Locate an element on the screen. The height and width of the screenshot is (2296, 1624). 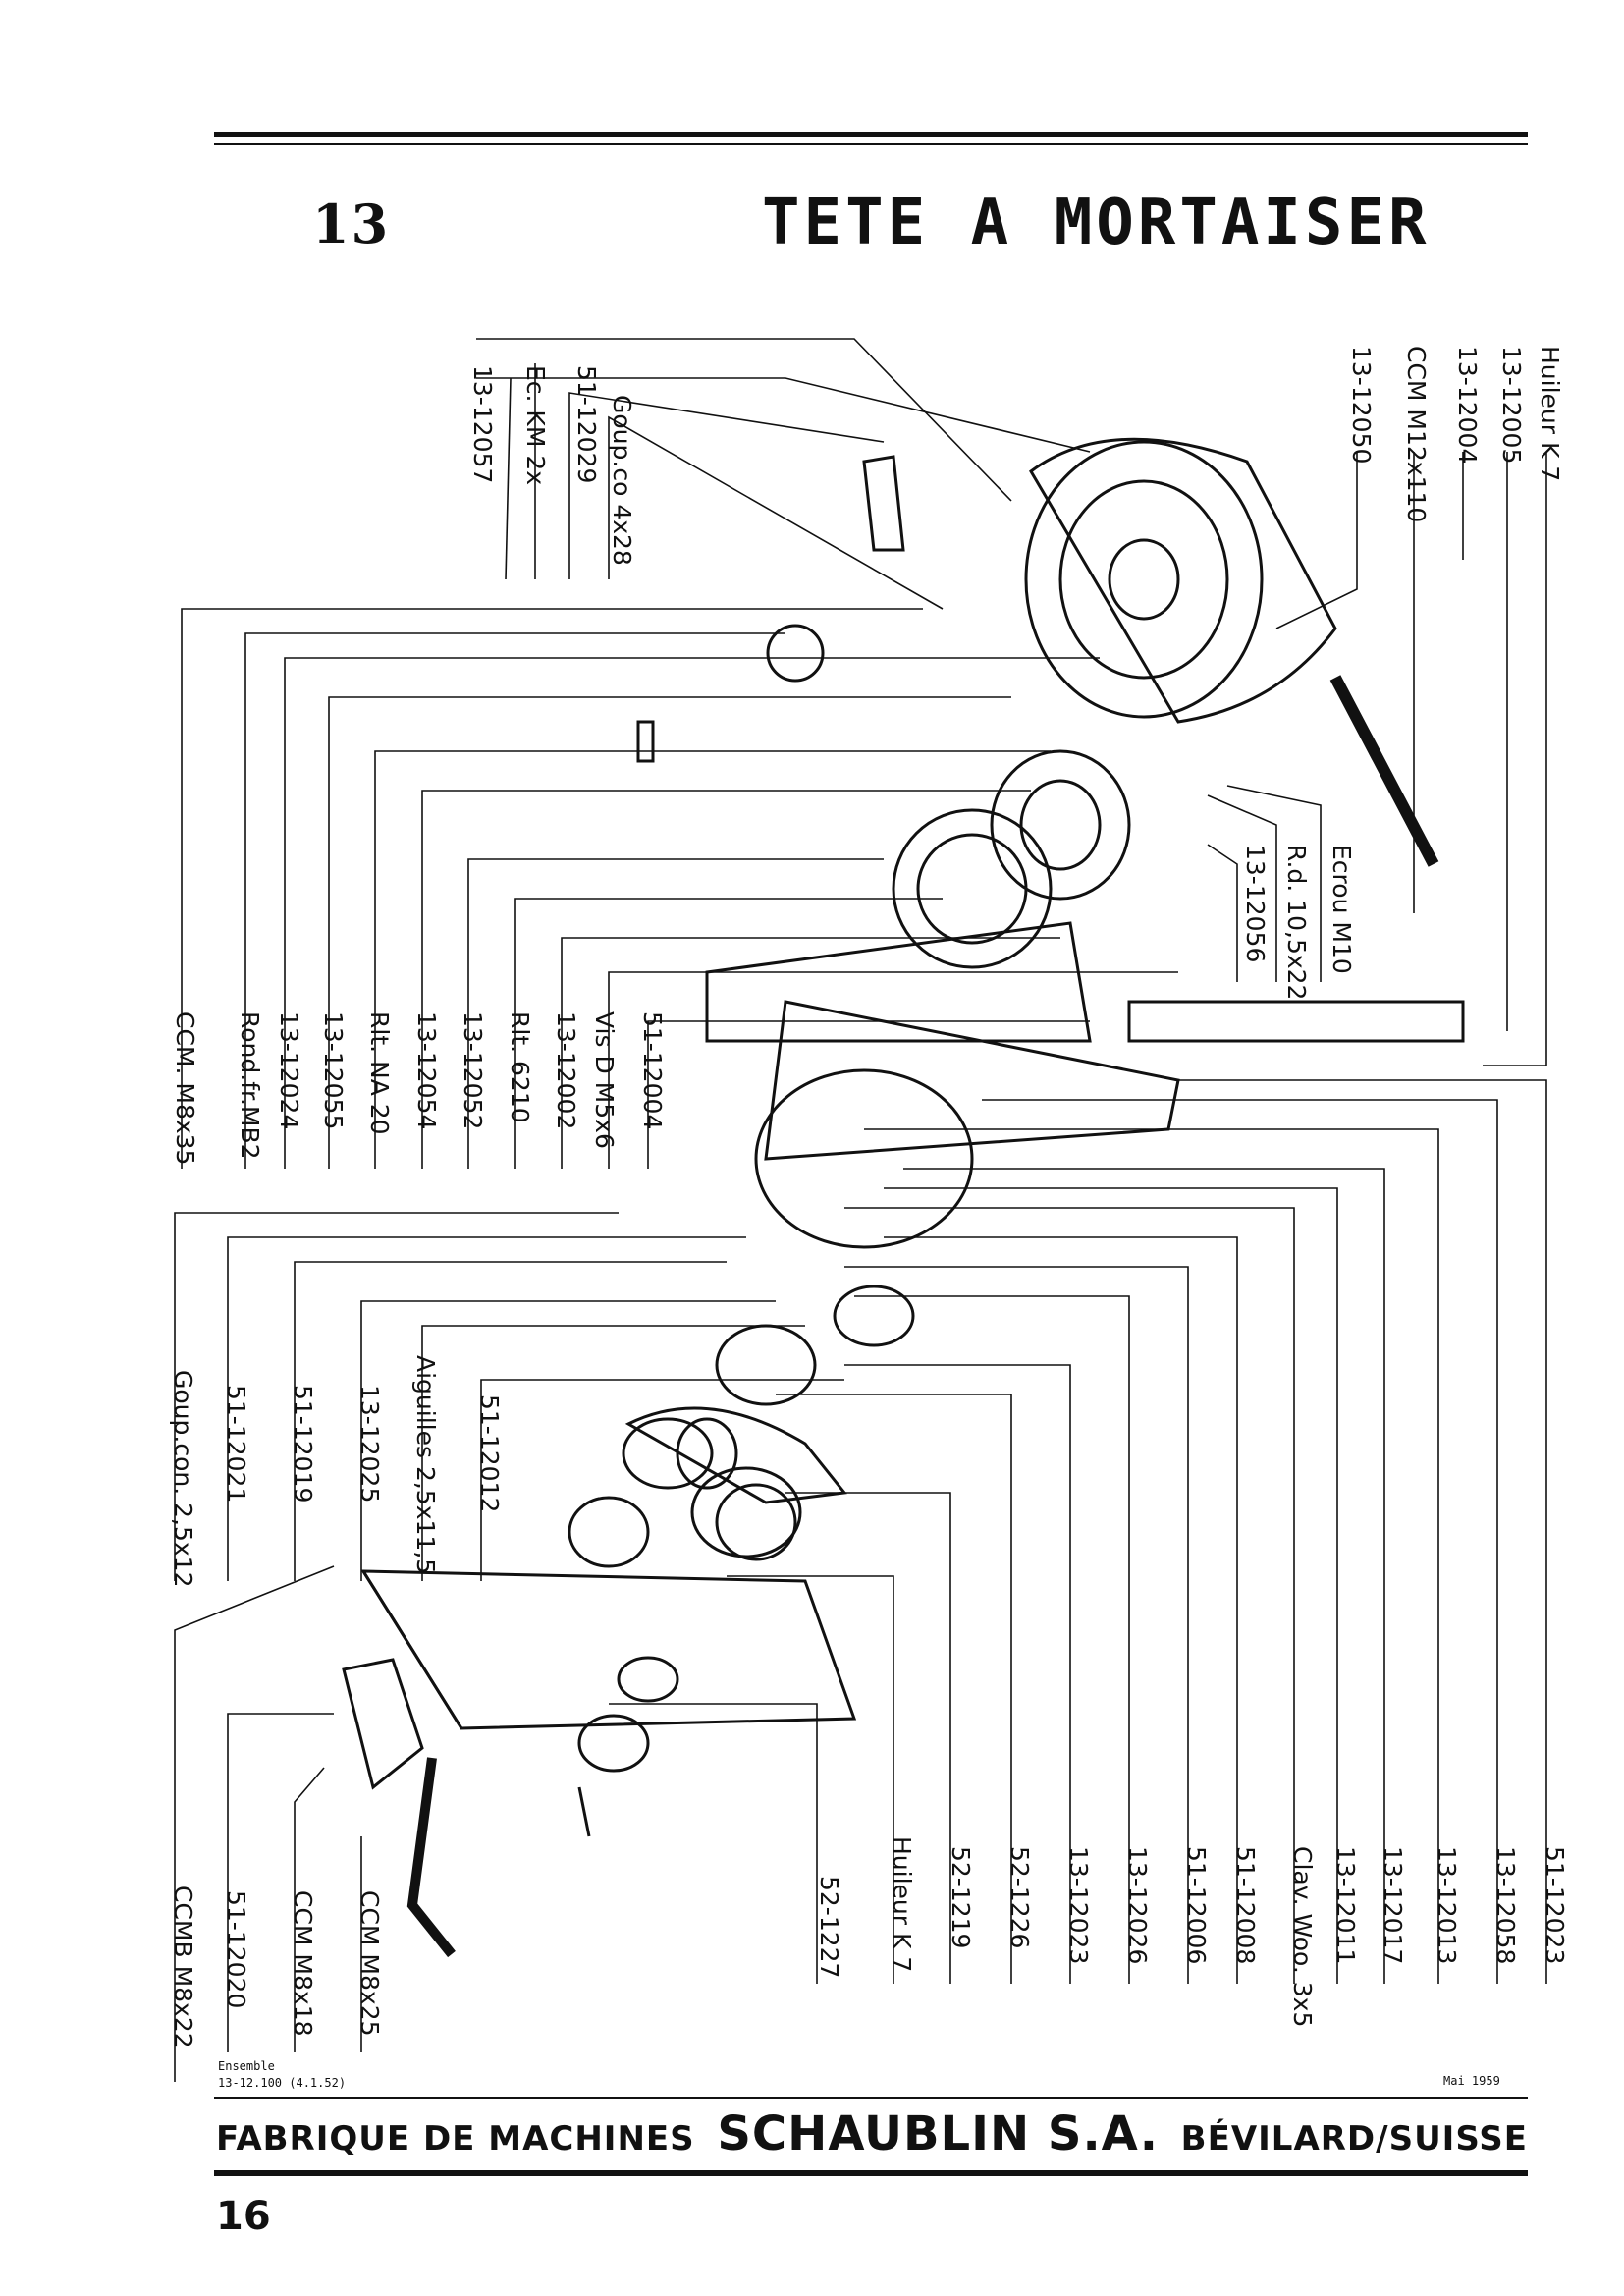
section-number: 13 is located at coordinates (351, 223).